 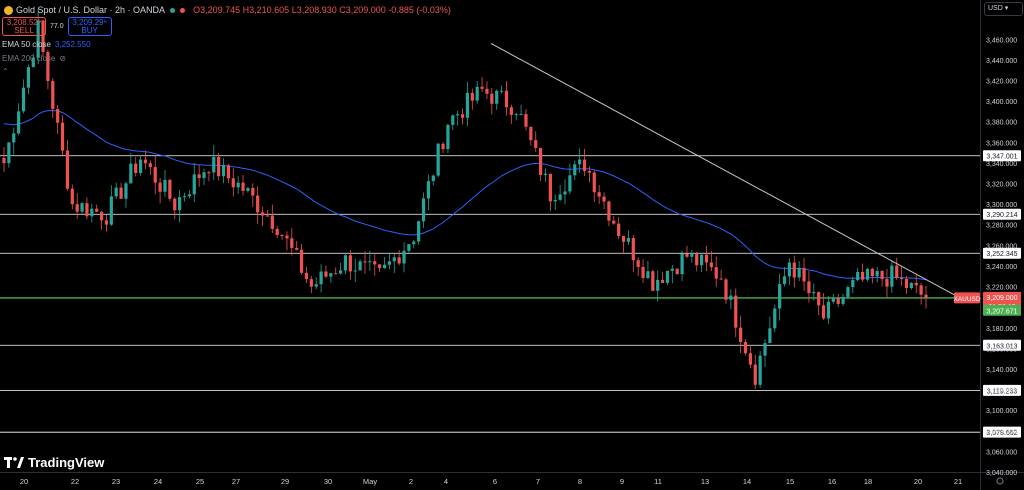 What do you see at coordinates (158, 481) in the screenshot?
I see `time-tick-label: 24` at bounding box center [158, 481].